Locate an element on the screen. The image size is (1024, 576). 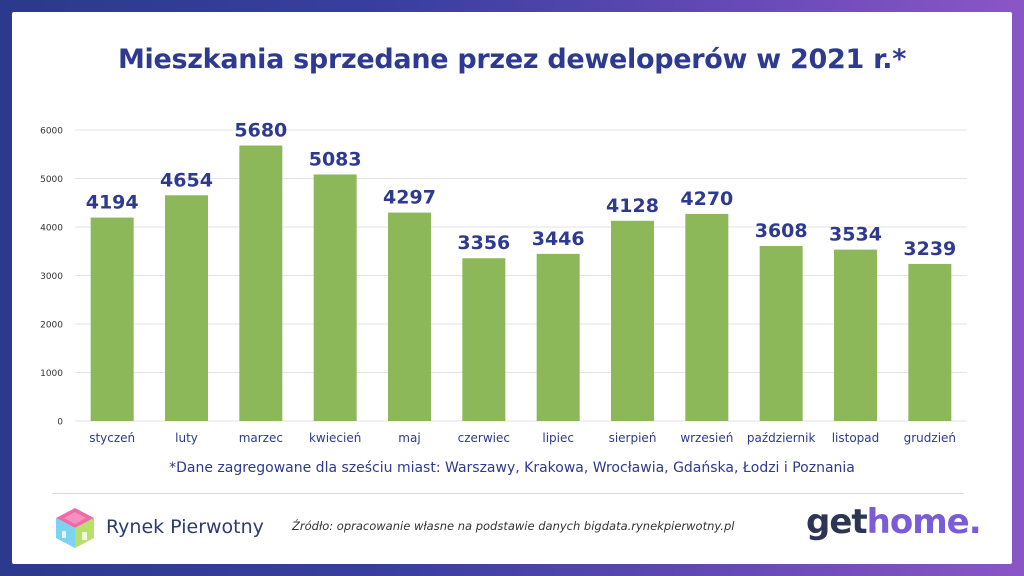
x-tick-label: kwiecień is located at coordinates (335, 438).